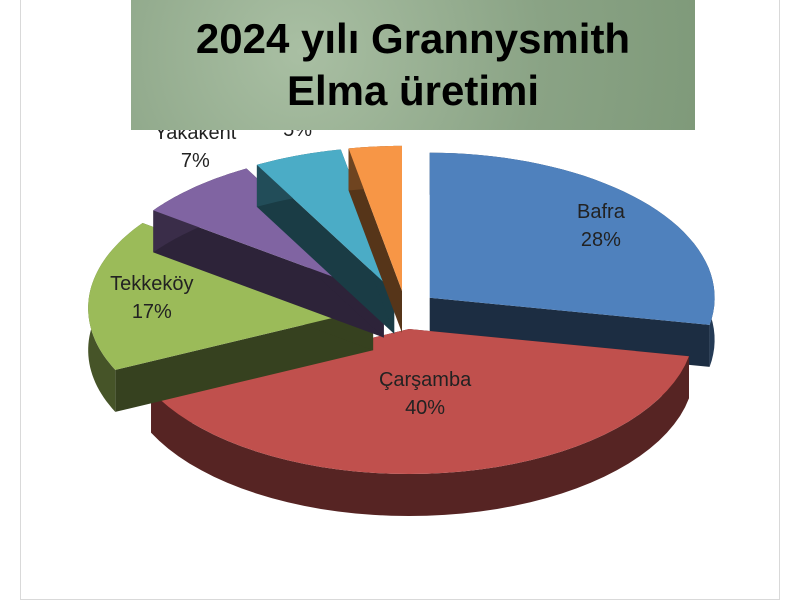  What do you see at coordinates (425, 408) in the screenshot?
I see `slice-value-label: 40%` at bounding box center [425, 408].